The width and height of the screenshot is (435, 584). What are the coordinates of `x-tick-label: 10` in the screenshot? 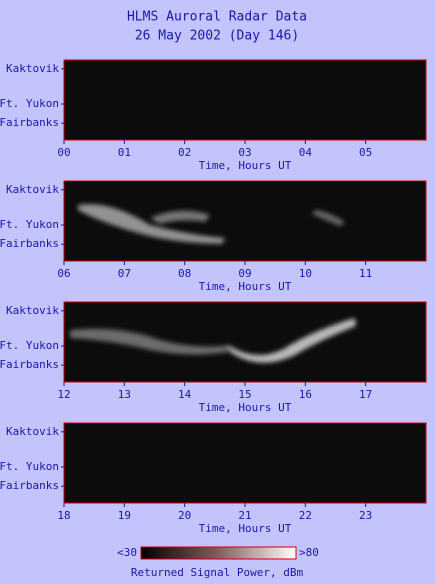 It's located at (305, 273).